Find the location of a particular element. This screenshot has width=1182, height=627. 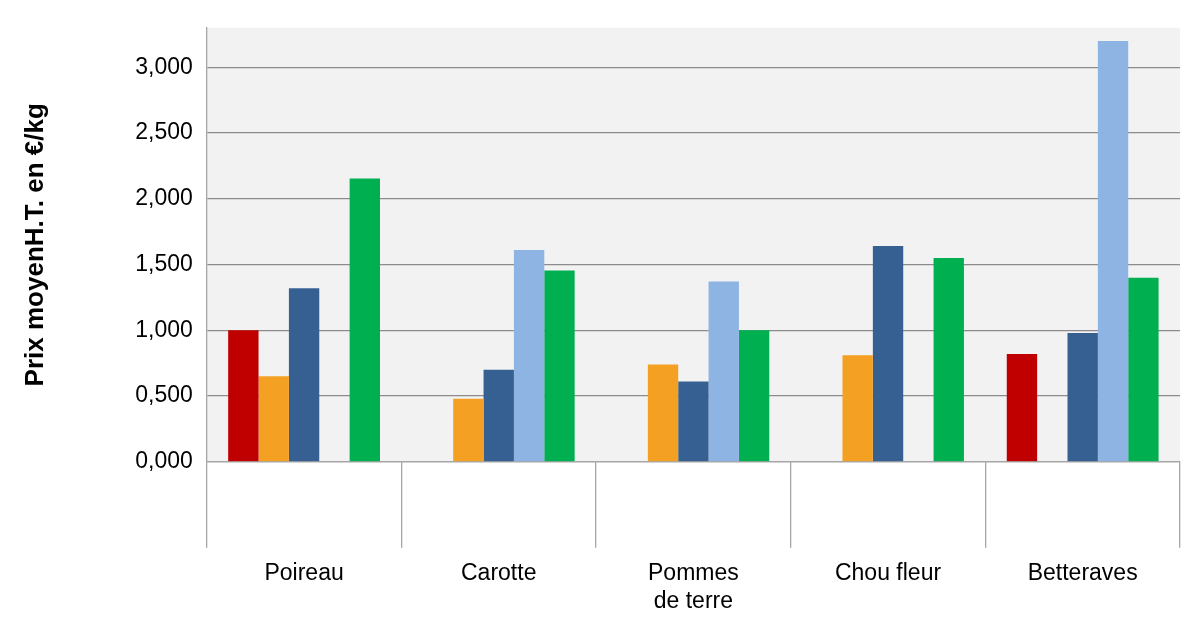

y-tick-label: 1,000 is located at coordinates (164, 328).